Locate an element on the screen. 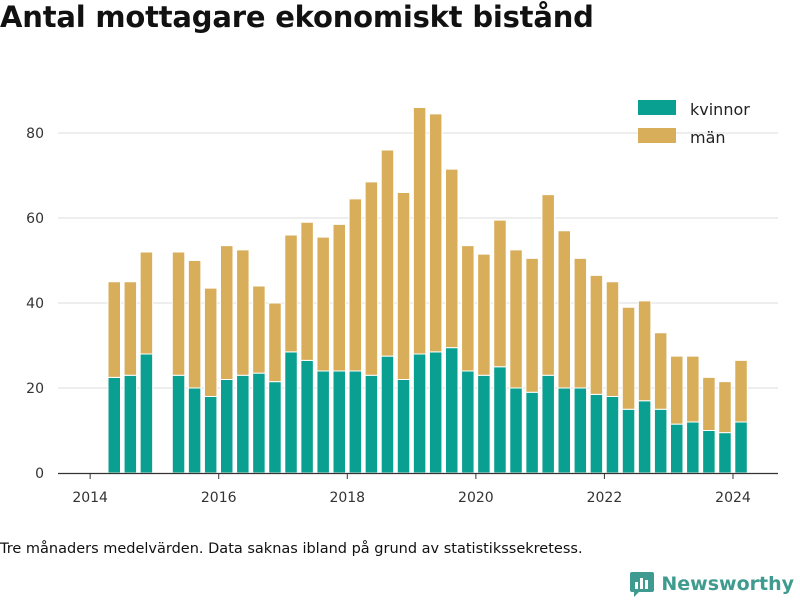 The width and height of the screenshot is (800, 600). y-tick-label: 80 is located at coordinates (35, 134).